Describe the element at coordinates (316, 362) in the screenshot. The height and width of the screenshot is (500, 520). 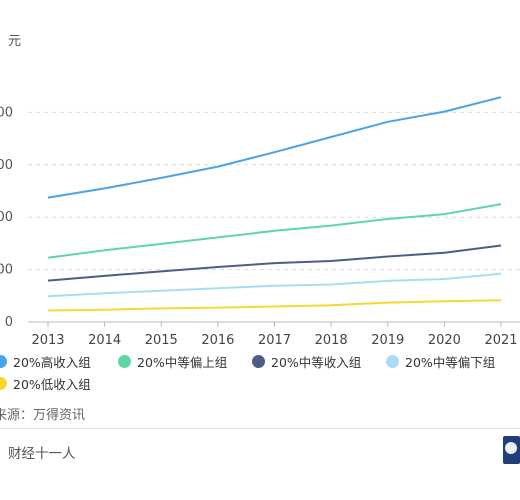
I see `legend-label: 20%中等收入组` at that location.